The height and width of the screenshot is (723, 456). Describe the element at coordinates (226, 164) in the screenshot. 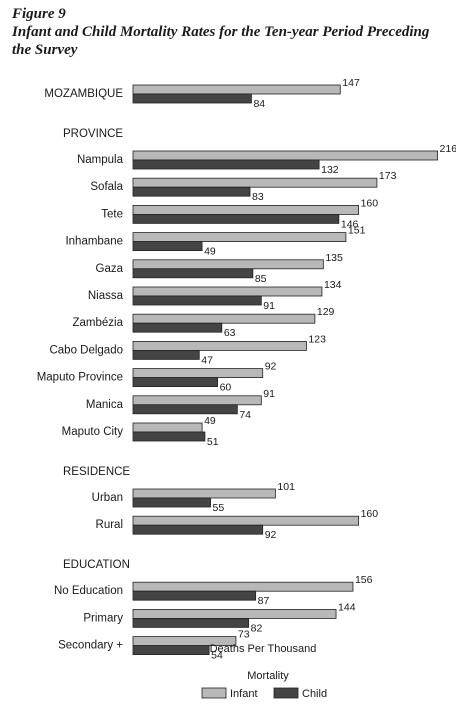

I see `bar-child-nampula` at that location.